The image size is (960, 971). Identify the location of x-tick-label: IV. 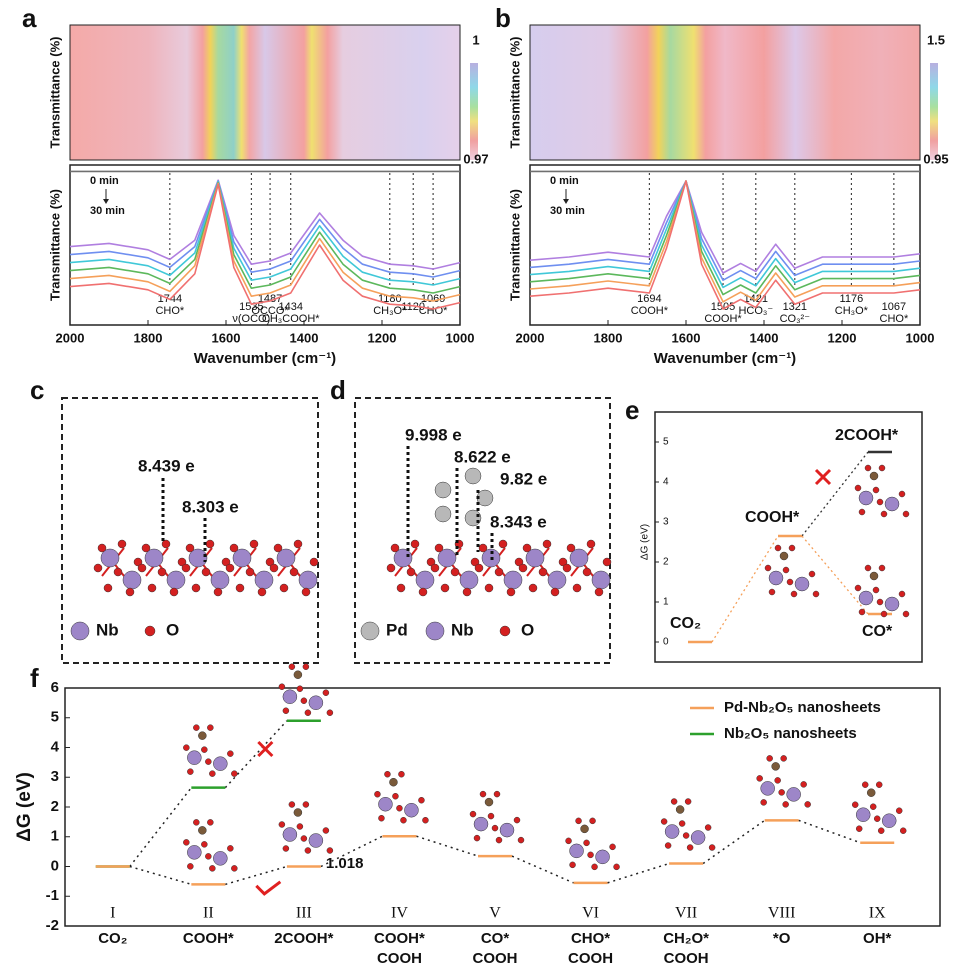
(399, 913).